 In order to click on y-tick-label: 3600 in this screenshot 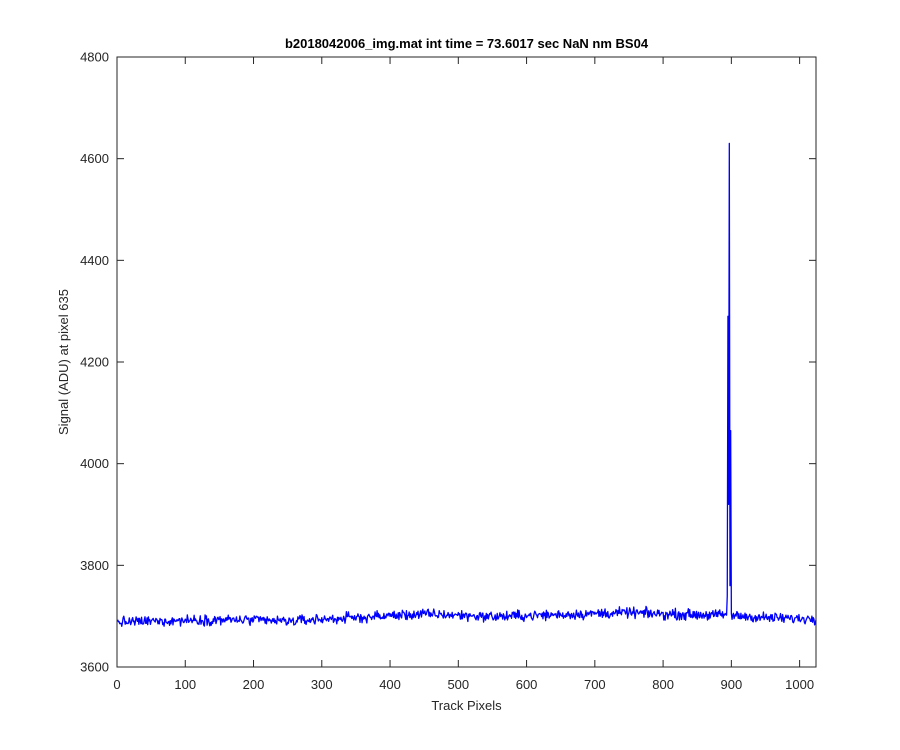, I will do `click(94, 667)`.